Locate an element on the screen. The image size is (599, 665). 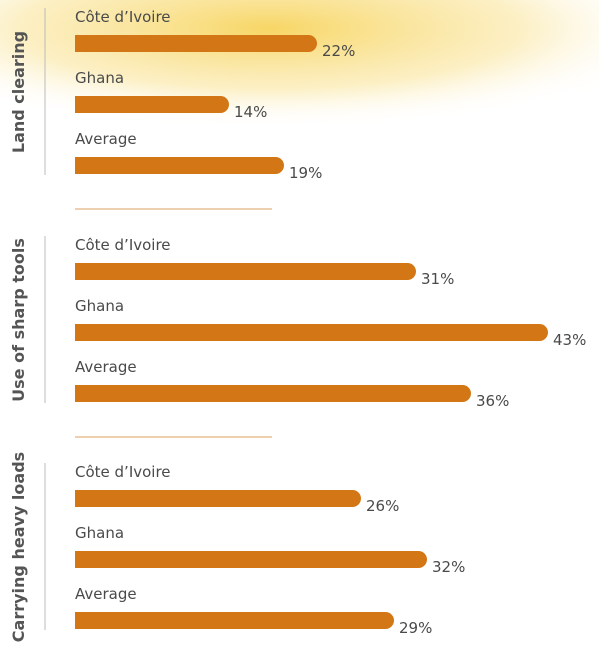
panel-title: Use of sharp tools is located at coordinates (18, 320).